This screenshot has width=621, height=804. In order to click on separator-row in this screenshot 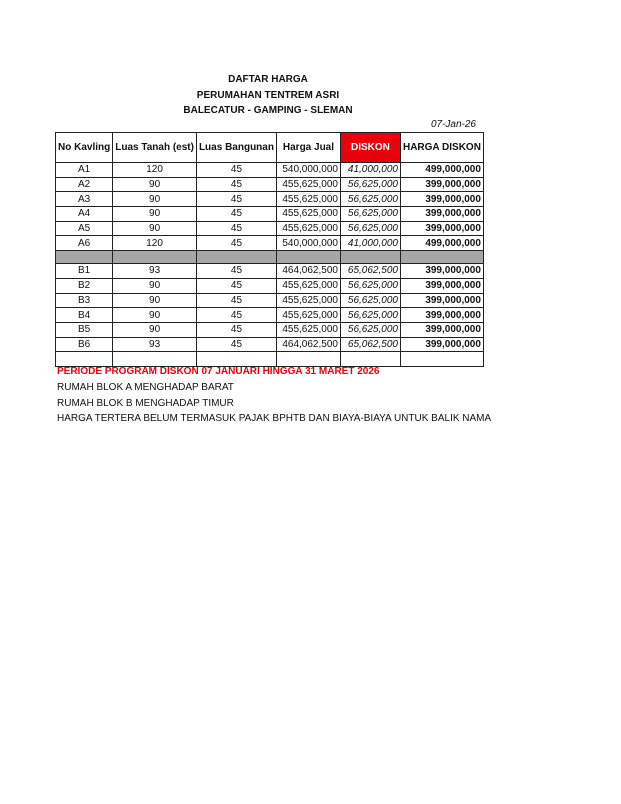, I will do `click(269, 257)`.